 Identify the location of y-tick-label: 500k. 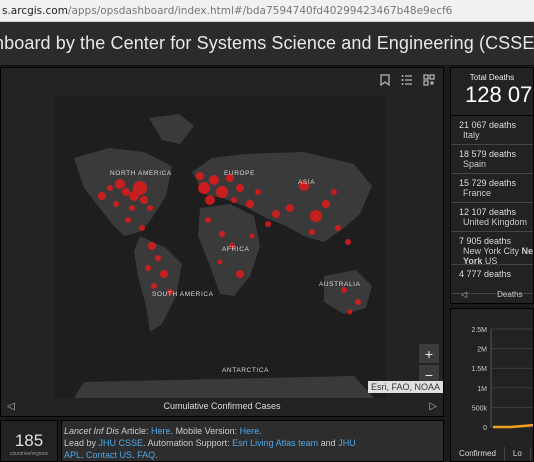
(480, 408).